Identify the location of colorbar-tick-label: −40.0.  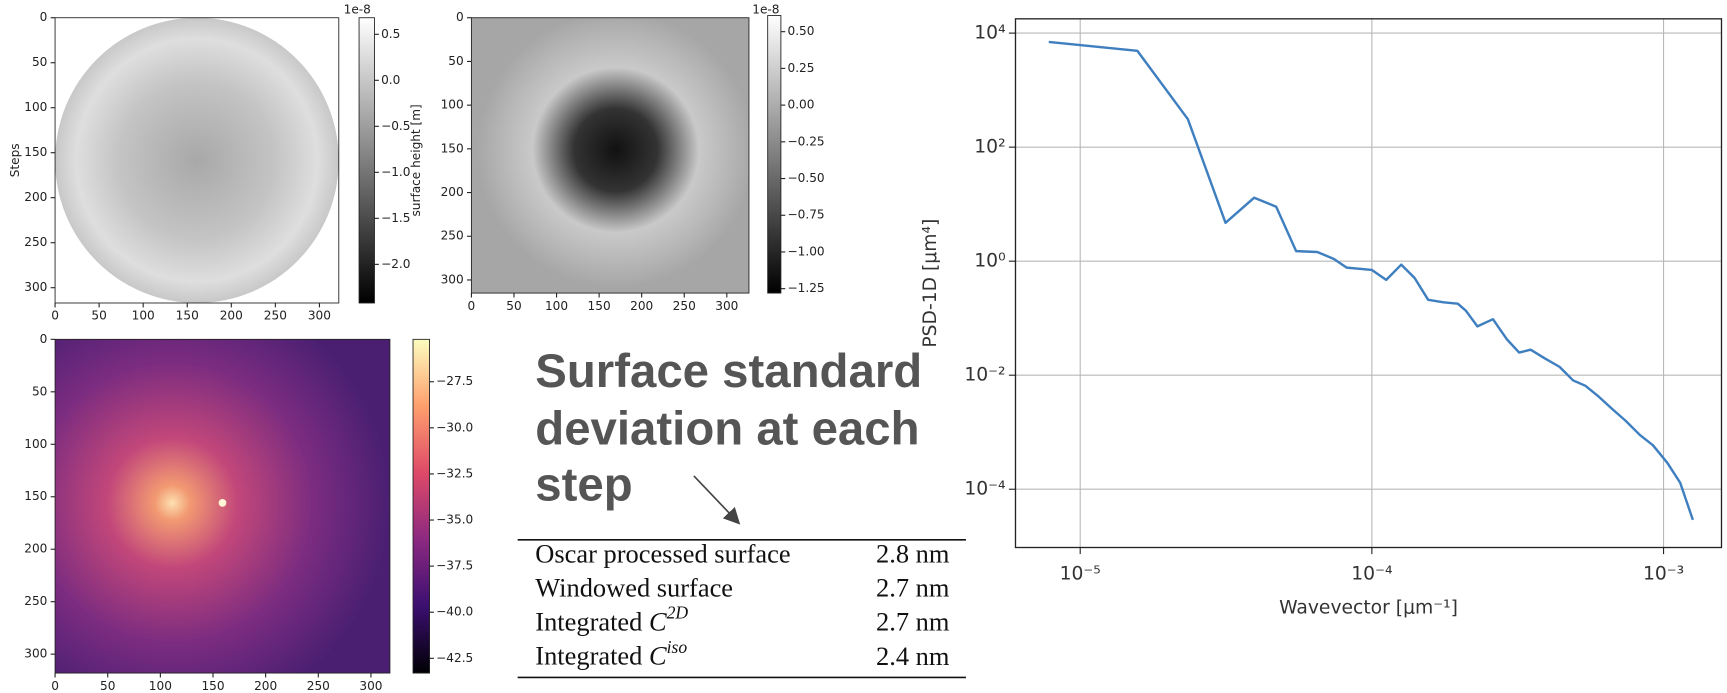
(454, 612).